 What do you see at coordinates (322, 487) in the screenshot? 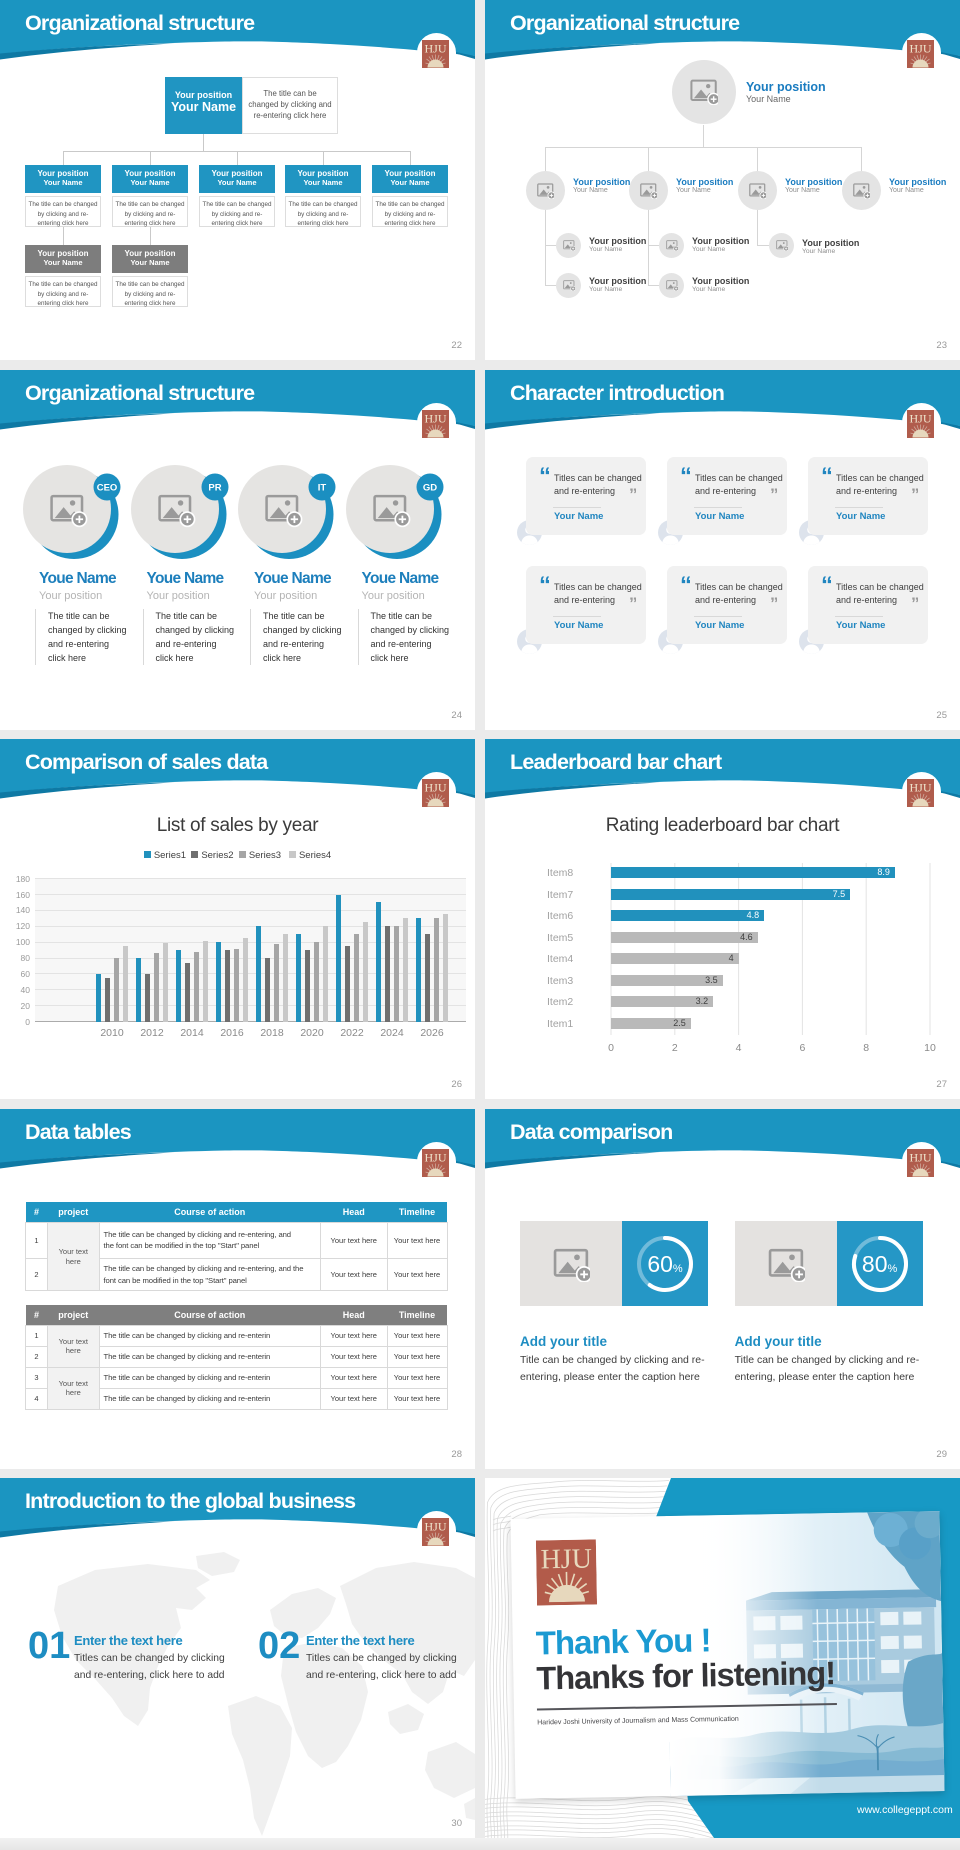
I see `svg-text: IT` at bounding box center [322, 487].